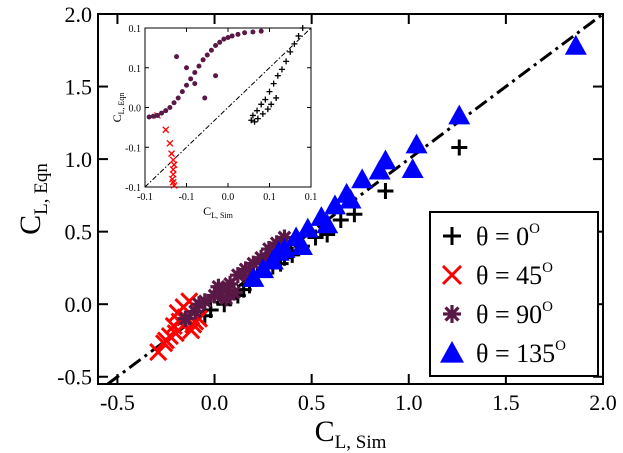 The height and width of the screenshot is (453, 623). I want to click on y-tick-label: 1.5, so click(79, 87).